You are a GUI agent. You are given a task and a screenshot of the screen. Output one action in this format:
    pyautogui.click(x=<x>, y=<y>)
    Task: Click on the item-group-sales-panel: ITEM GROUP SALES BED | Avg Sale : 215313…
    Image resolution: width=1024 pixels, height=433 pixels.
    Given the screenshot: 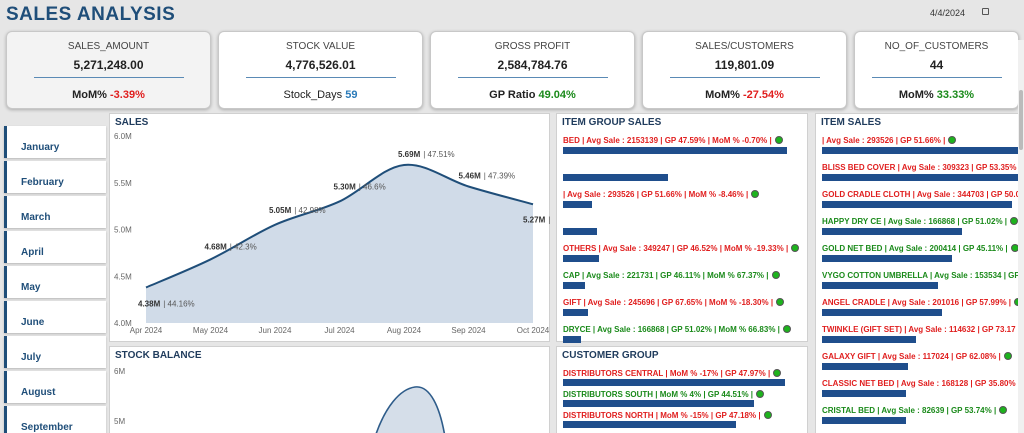 What is the action you would take?
    pyautogui.click(x=682, y=228)
    